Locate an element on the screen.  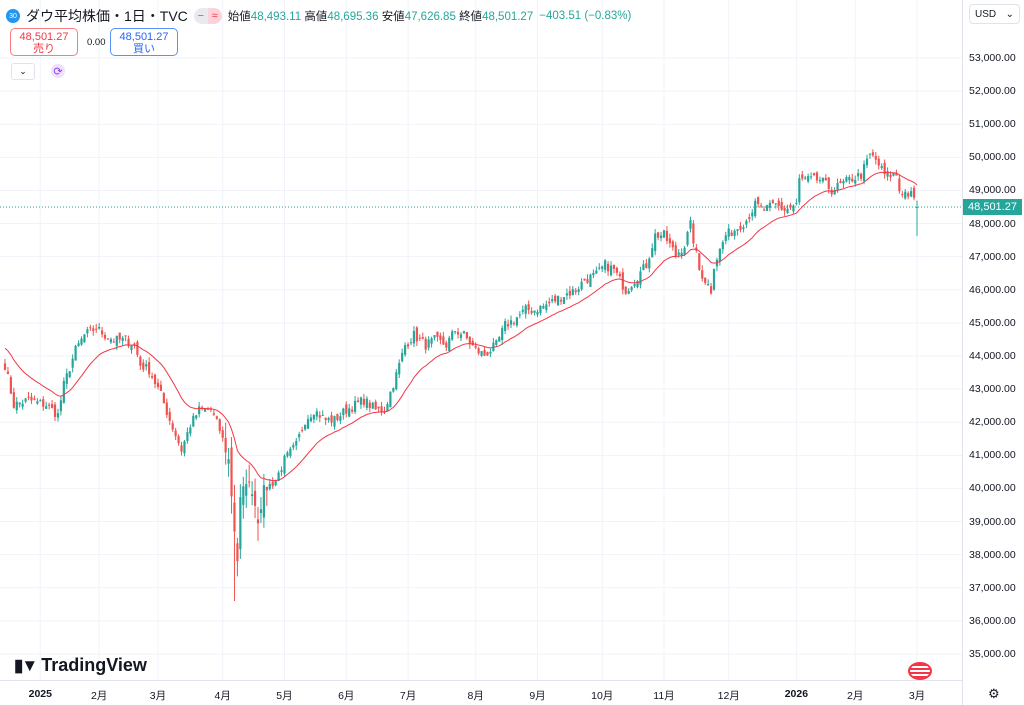
chart-style-toggle: − ≈ is located at coordinates (207, 16).